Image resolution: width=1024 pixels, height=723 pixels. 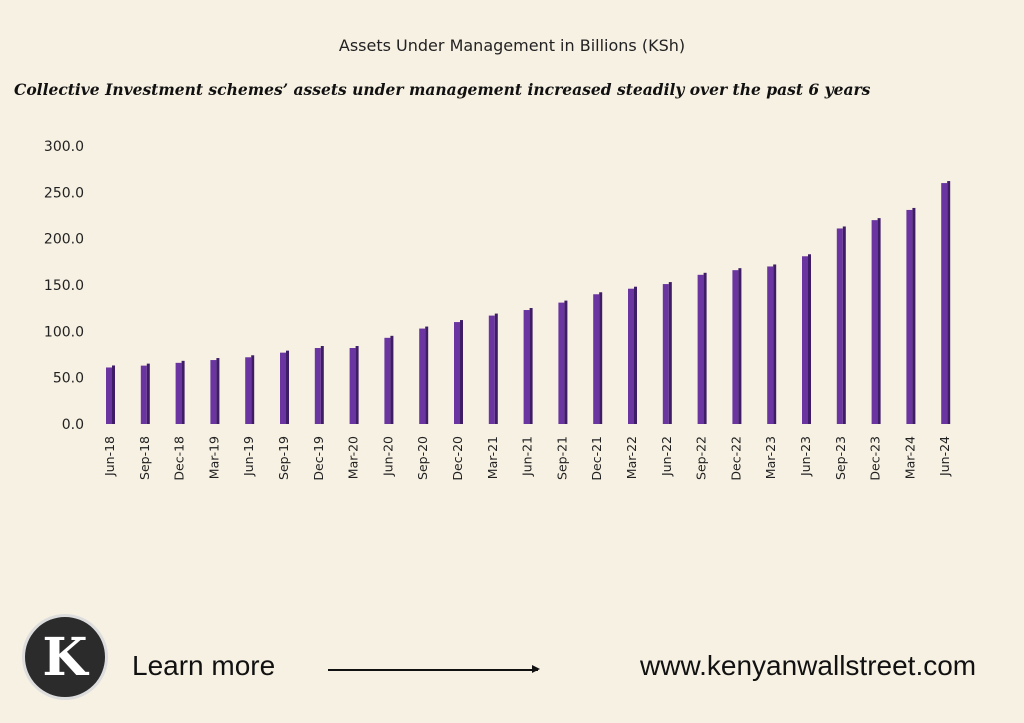 I want to click on x-tick-label: Dec-18, so click(x=179, y=458).